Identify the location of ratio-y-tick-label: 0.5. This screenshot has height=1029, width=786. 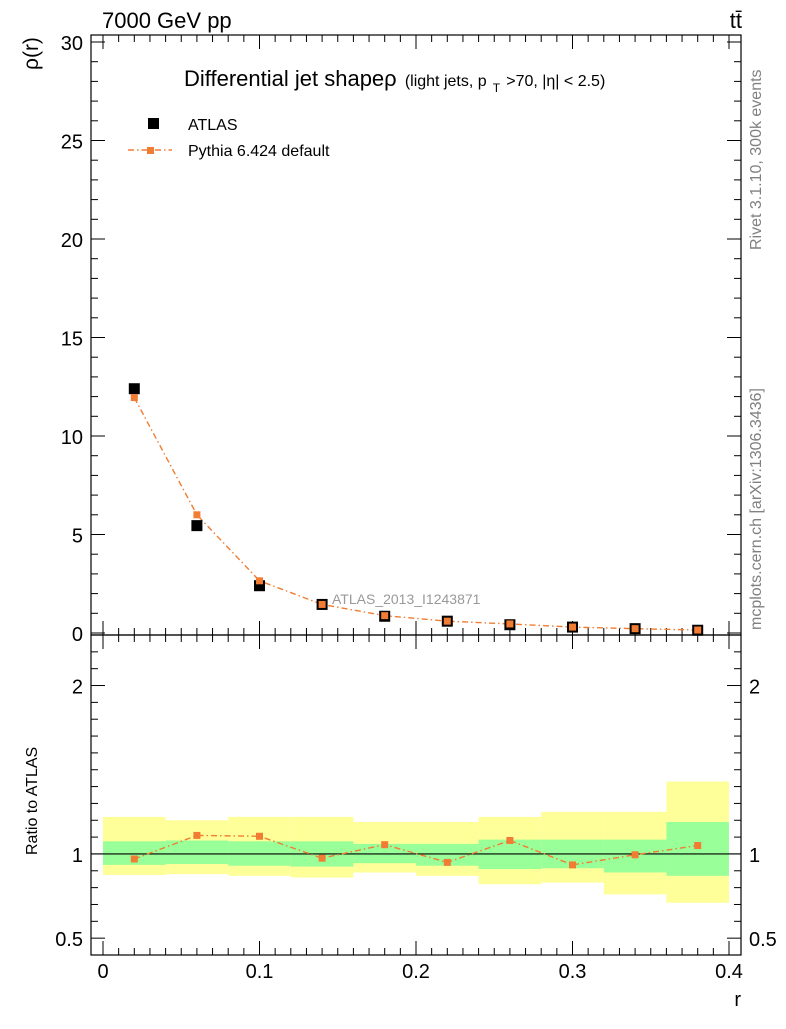
(69, 940).